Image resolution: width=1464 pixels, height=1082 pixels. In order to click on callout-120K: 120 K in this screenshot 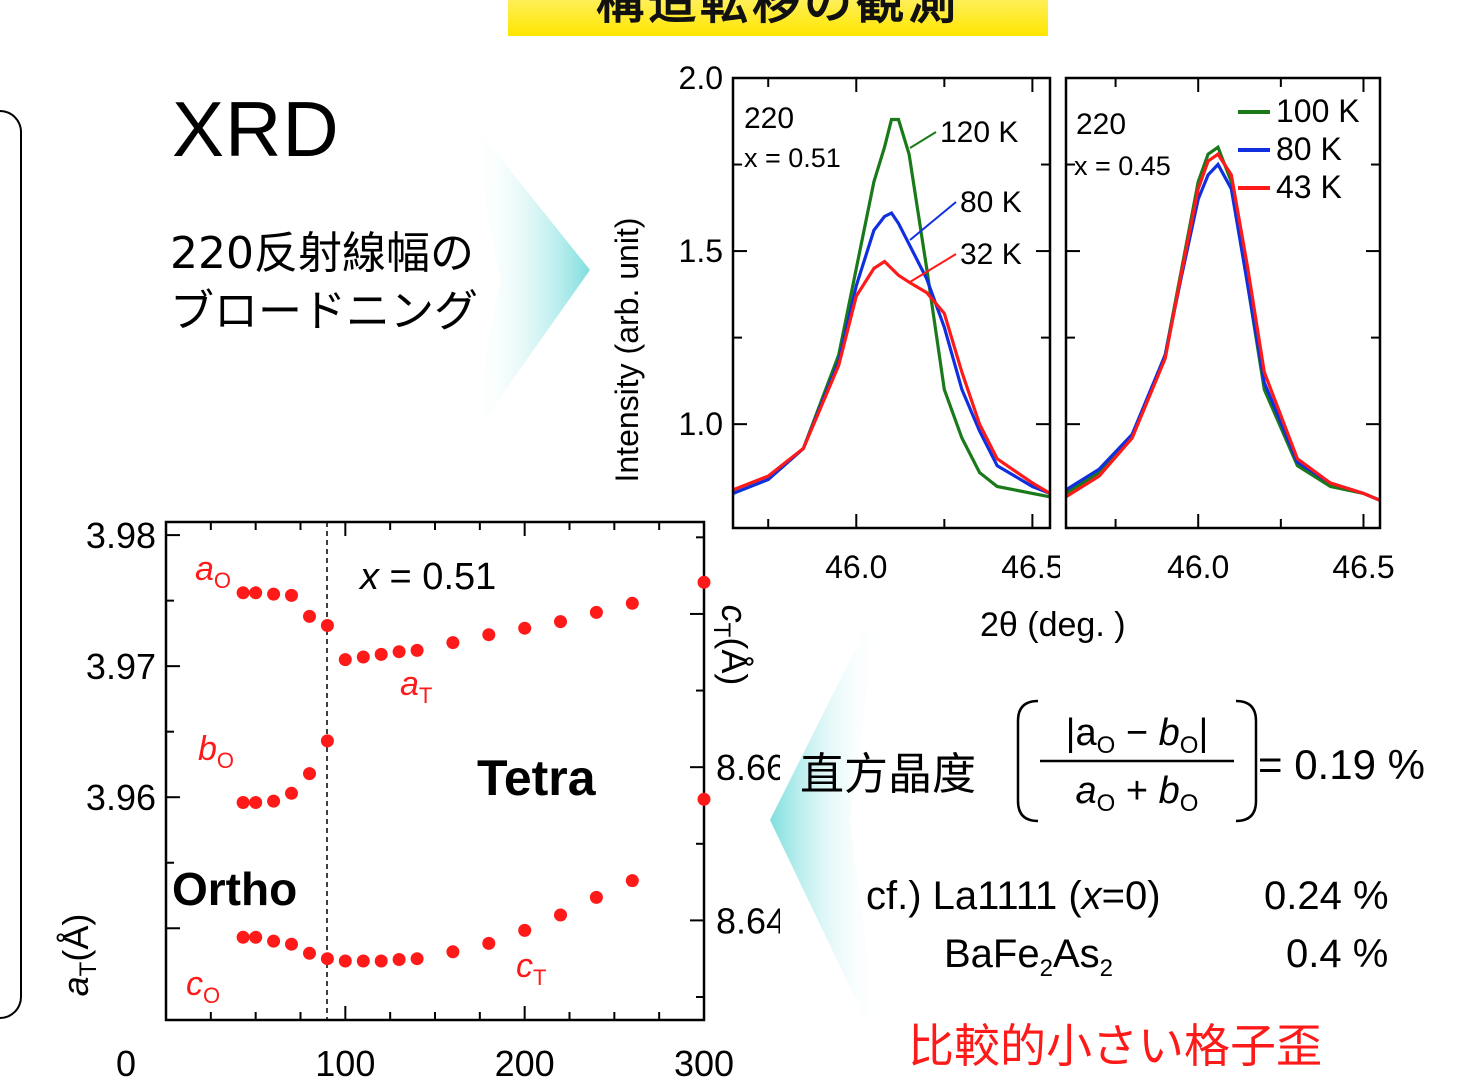, I will do `click(979, 132)`.